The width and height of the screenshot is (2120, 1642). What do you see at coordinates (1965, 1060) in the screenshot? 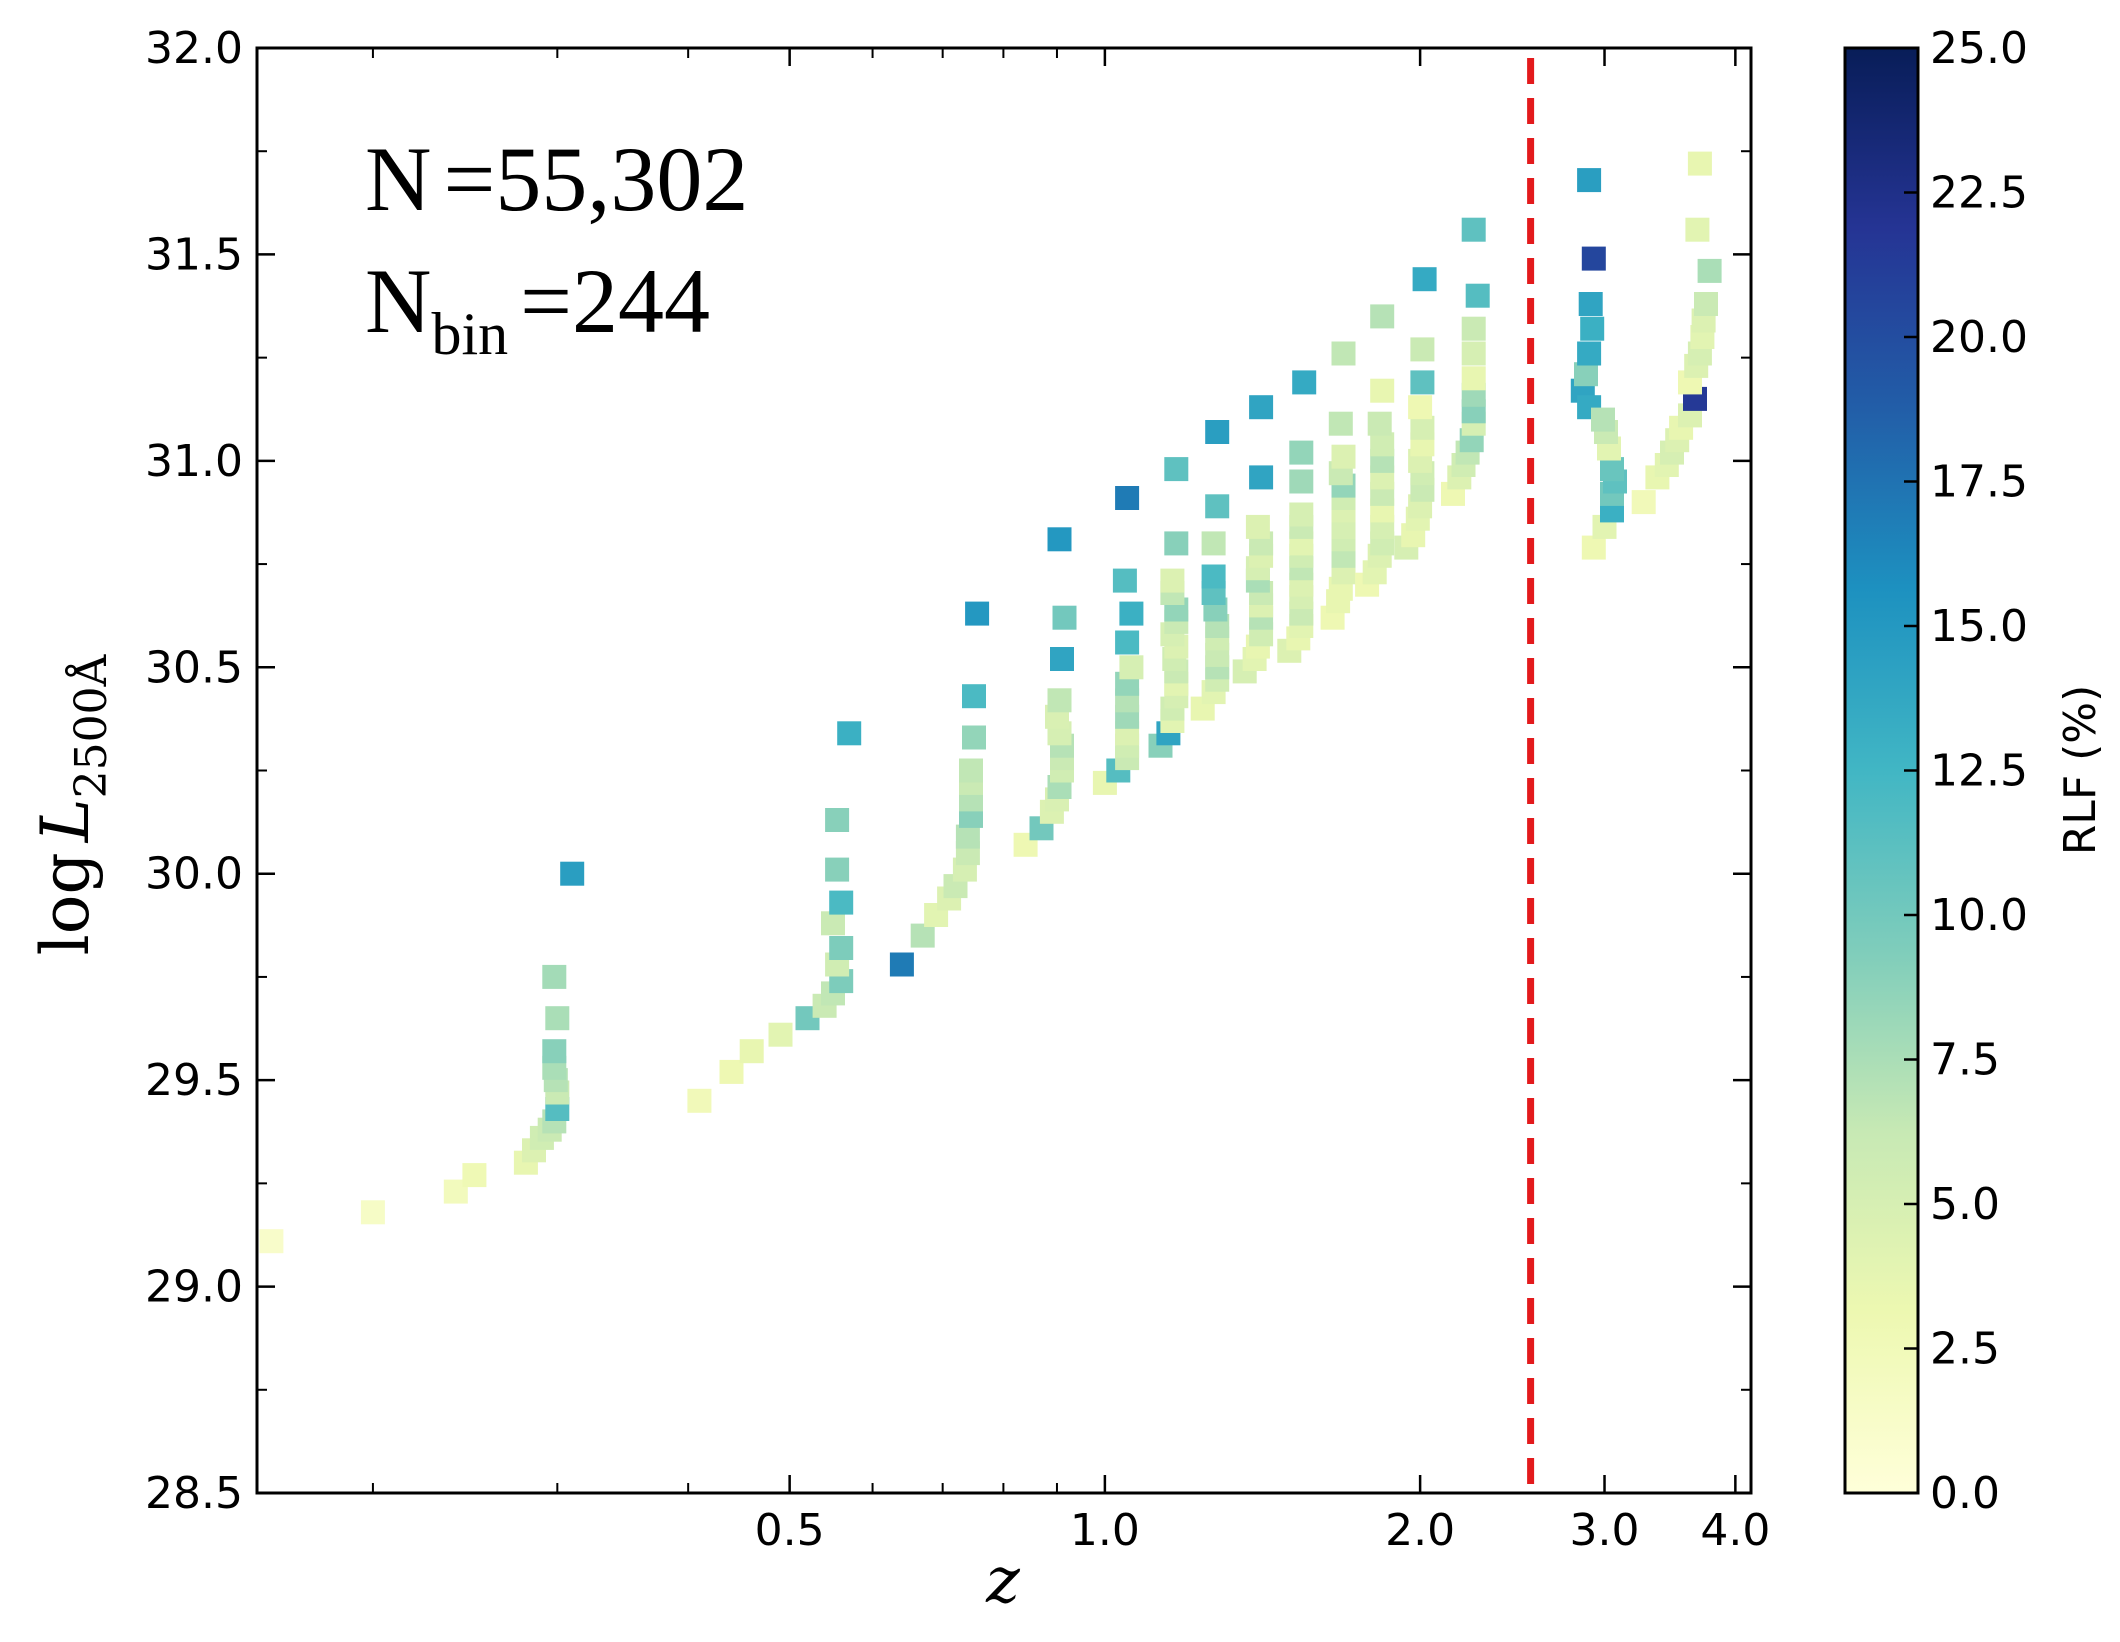
I see `colorbar-tick-label: 7.5` at bounding box center [1965, 1060].